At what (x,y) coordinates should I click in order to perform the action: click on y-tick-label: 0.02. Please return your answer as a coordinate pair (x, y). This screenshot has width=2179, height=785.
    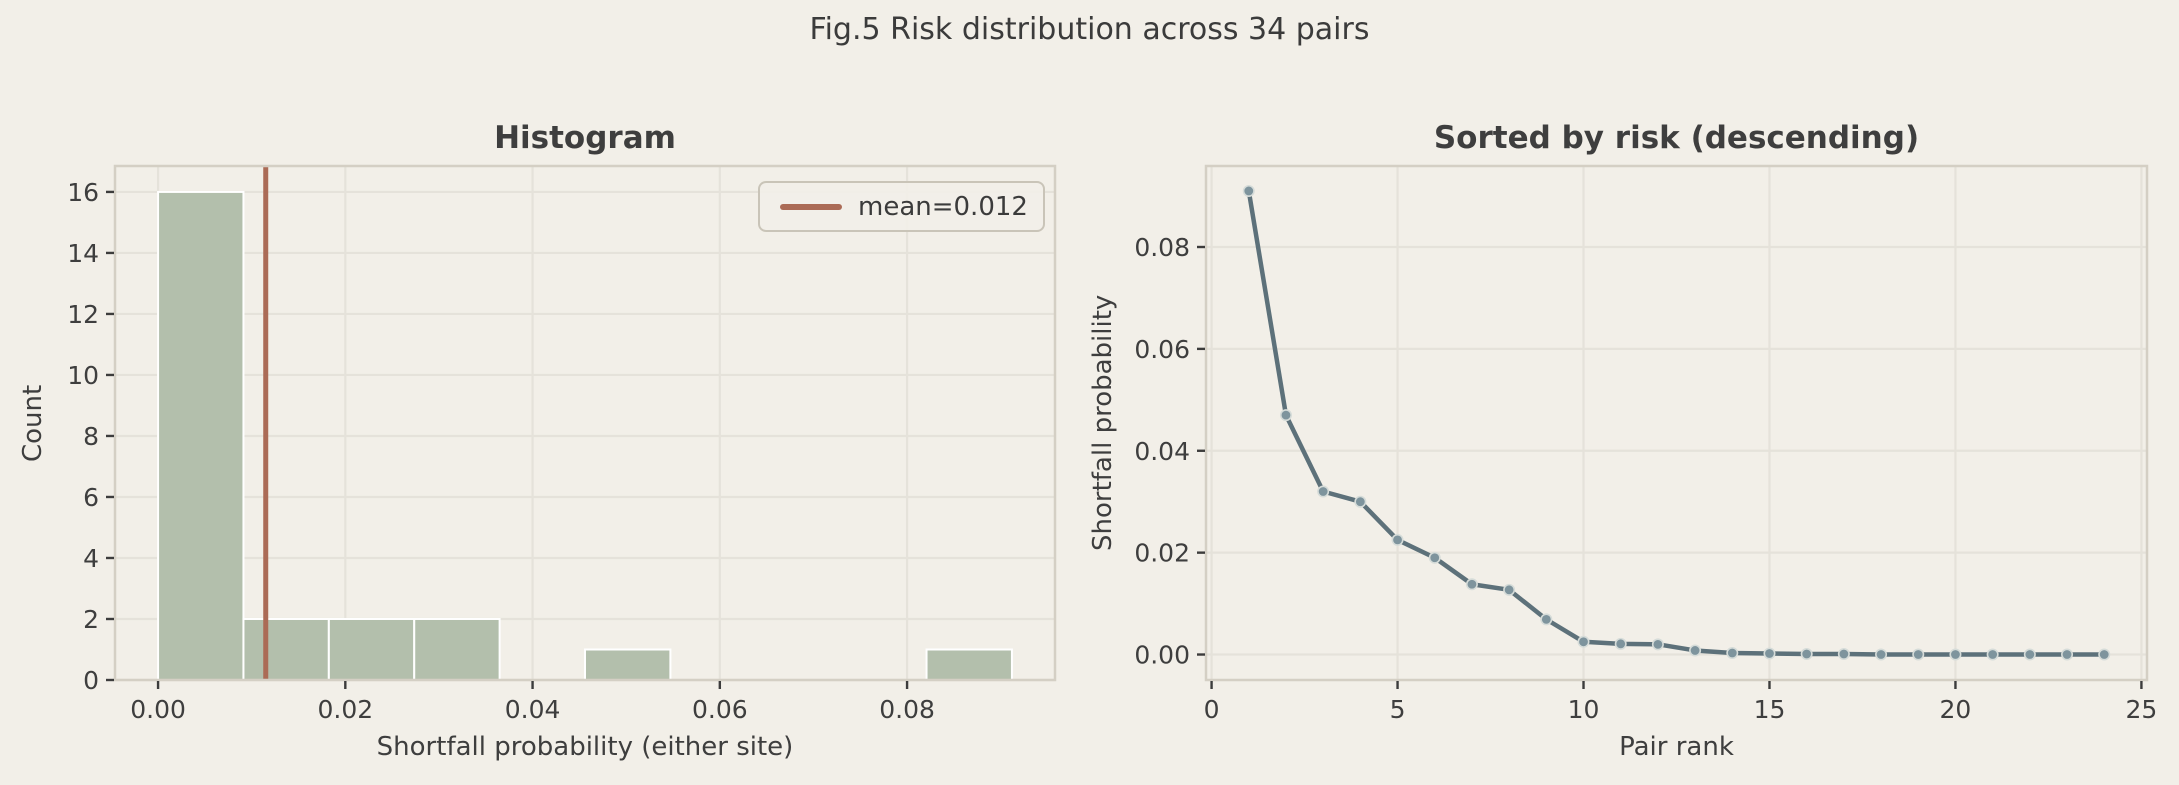
    Looking at the image, I should click on (1162, 553).